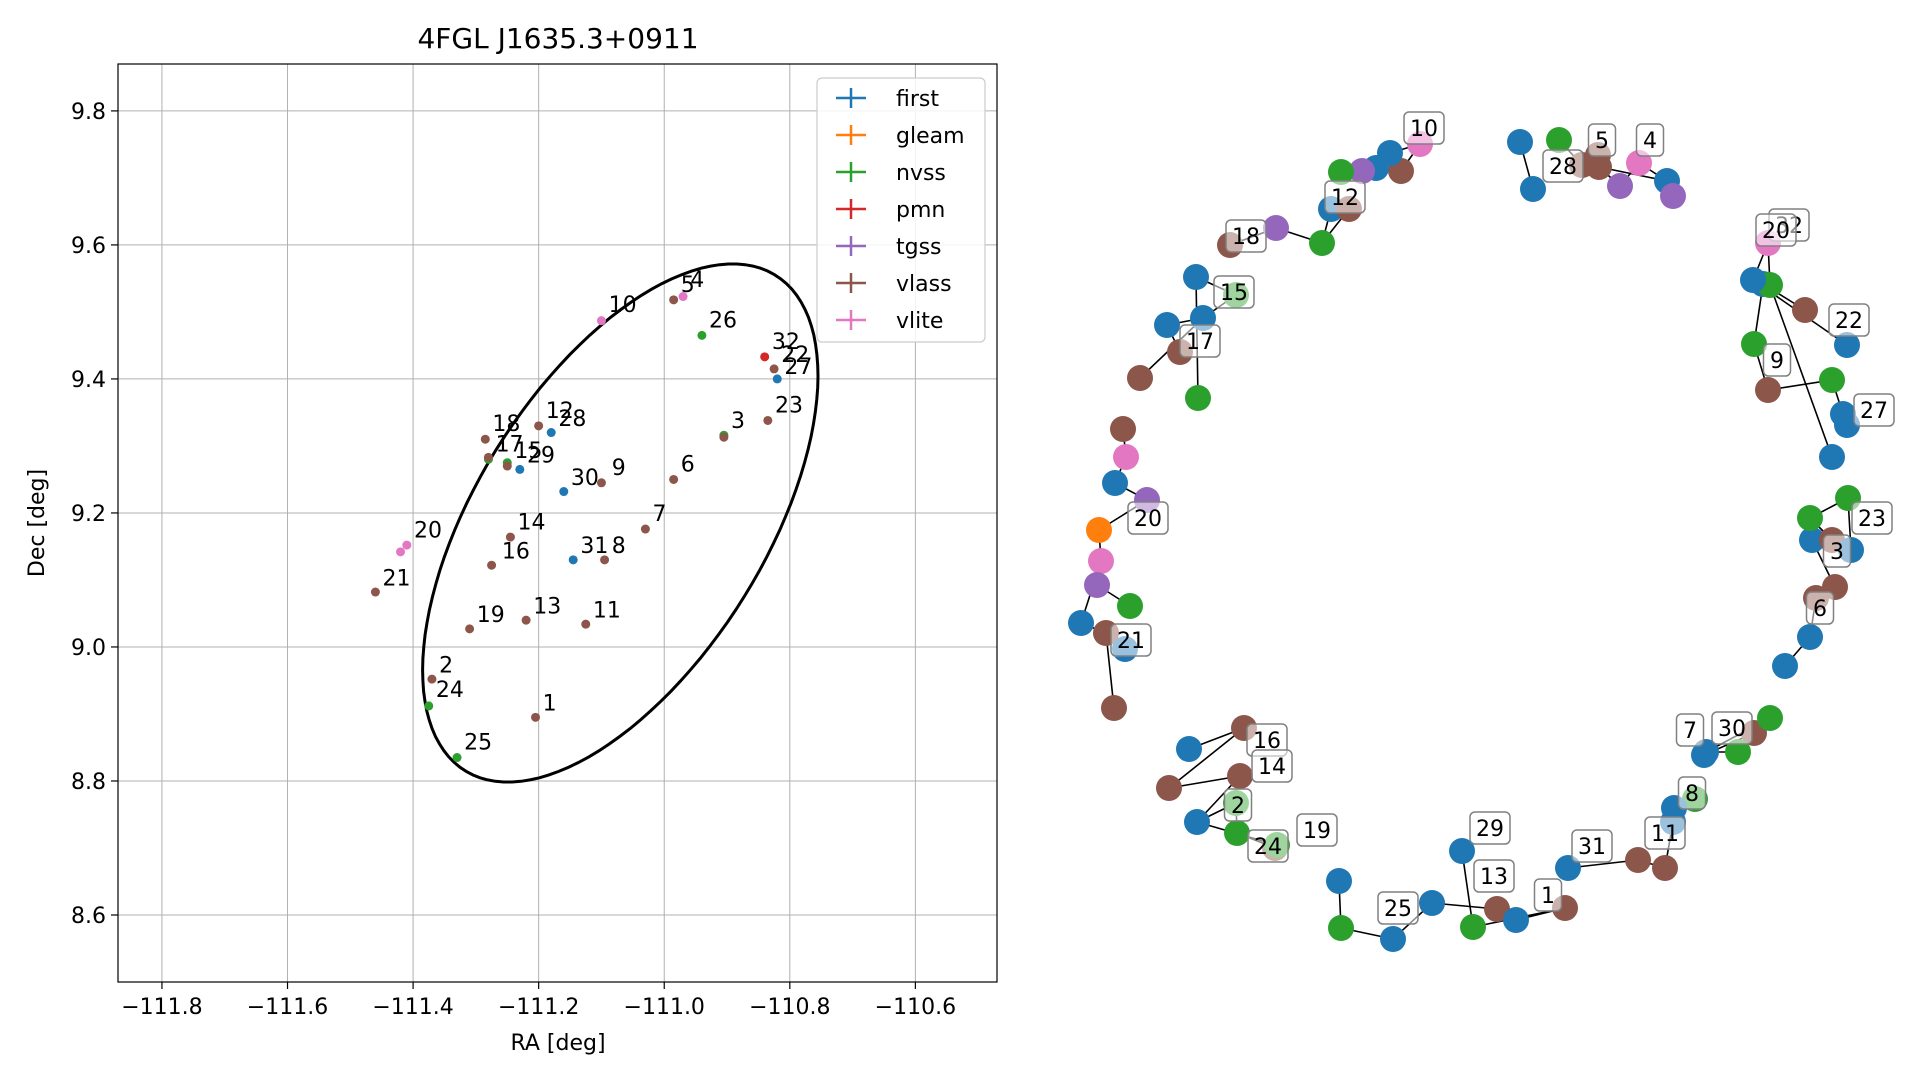 The width and height of the screenshot is (1919, 1080). I want to click on graph-node-label: 2, so click(1238, 806).